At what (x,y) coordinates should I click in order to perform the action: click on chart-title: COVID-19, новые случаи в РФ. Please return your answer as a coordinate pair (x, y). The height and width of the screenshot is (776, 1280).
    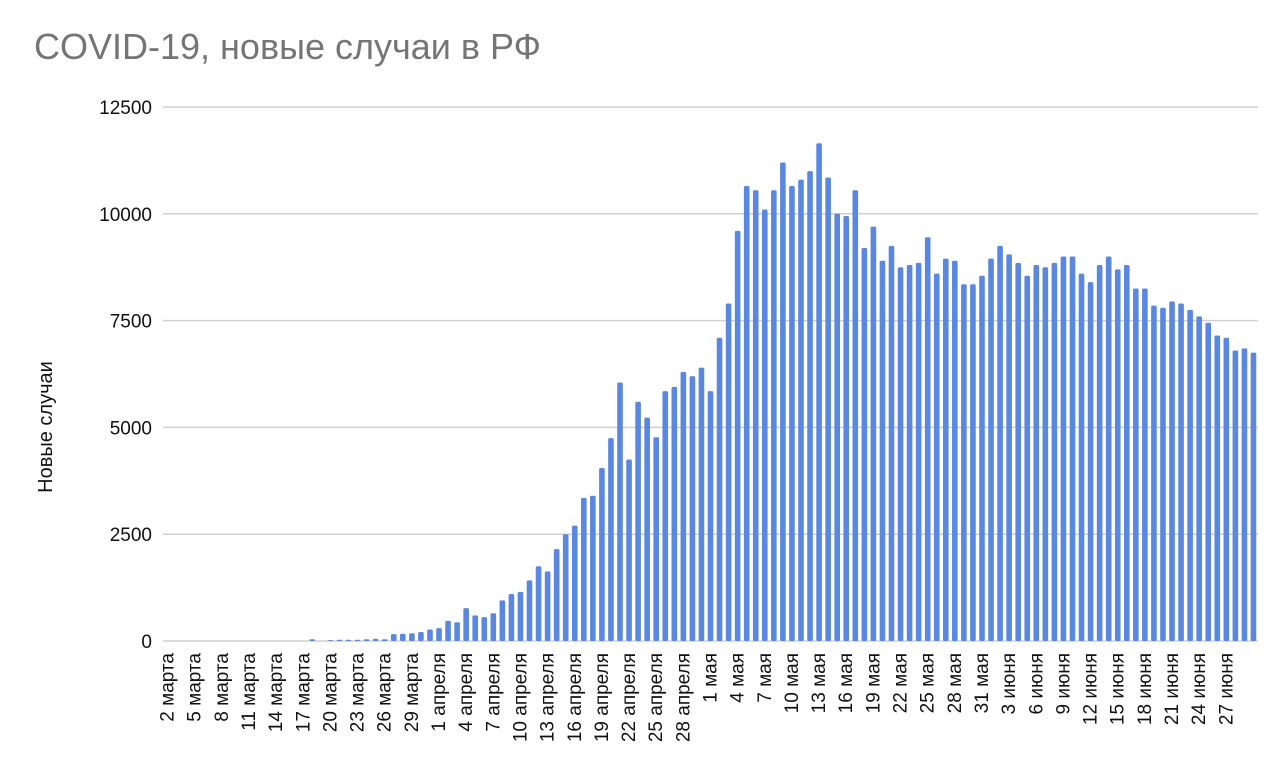
    Looking at the image, I should click on (287, 46).